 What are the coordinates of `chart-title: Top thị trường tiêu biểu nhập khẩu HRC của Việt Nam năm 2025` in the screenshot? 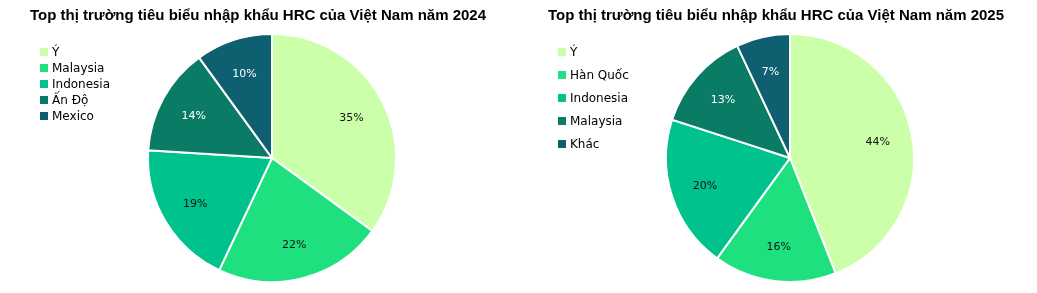 It's located at (776, 14).